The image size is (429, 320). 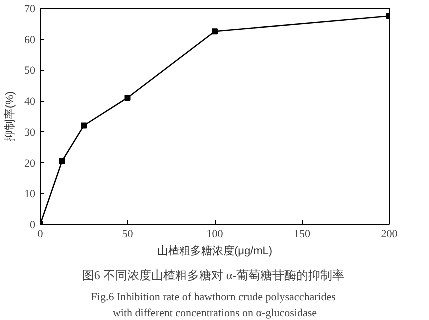 What do you see at coordinates (30, 164) in the screenshot?
I see `y-tick-label: 20` at bounding box center [30, 164].